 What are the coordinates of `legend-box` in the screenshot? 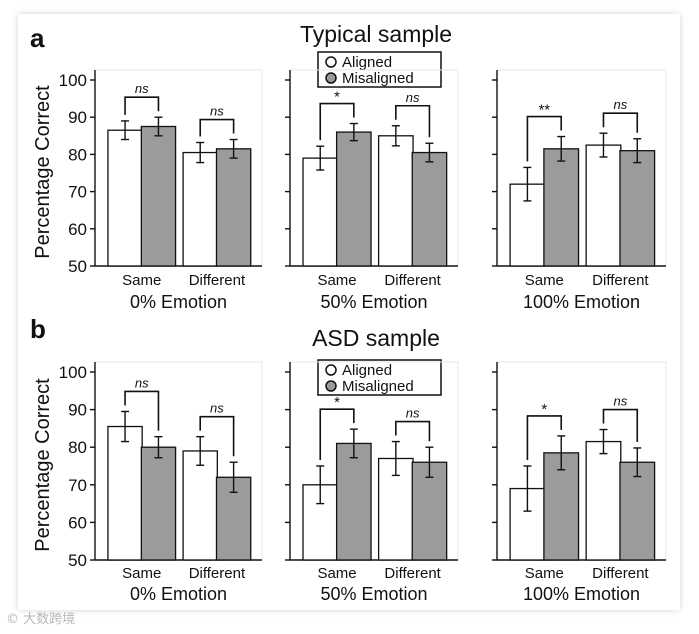 It's located at (379, 377).